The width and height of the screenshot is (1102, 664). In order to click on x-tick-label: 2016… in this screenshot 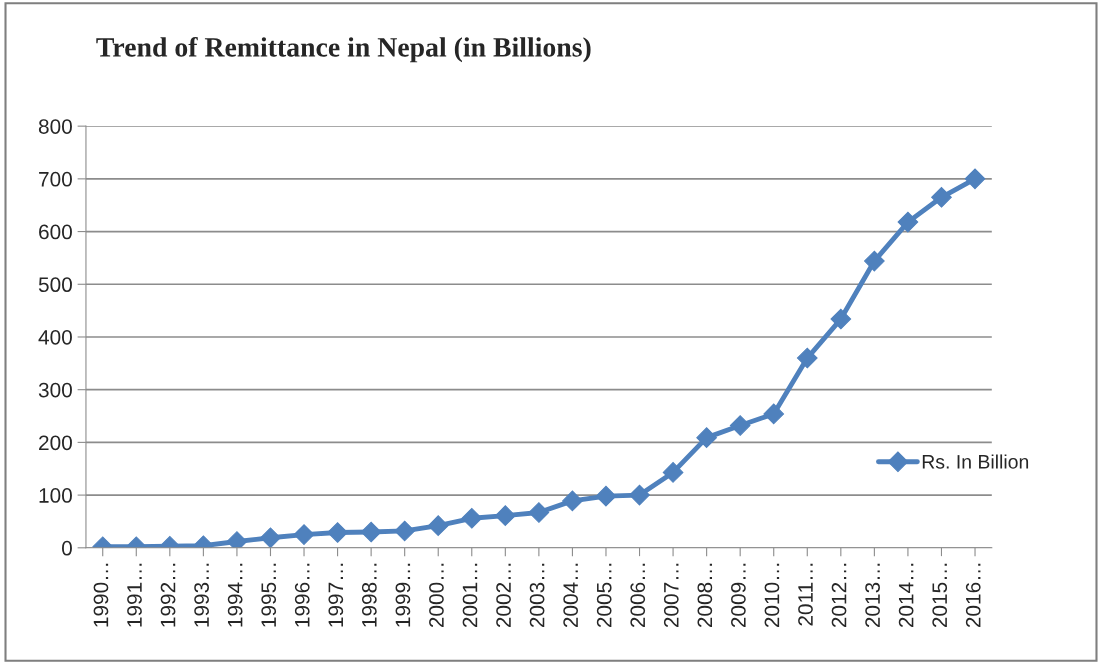, I will do `click(973, 595)`.